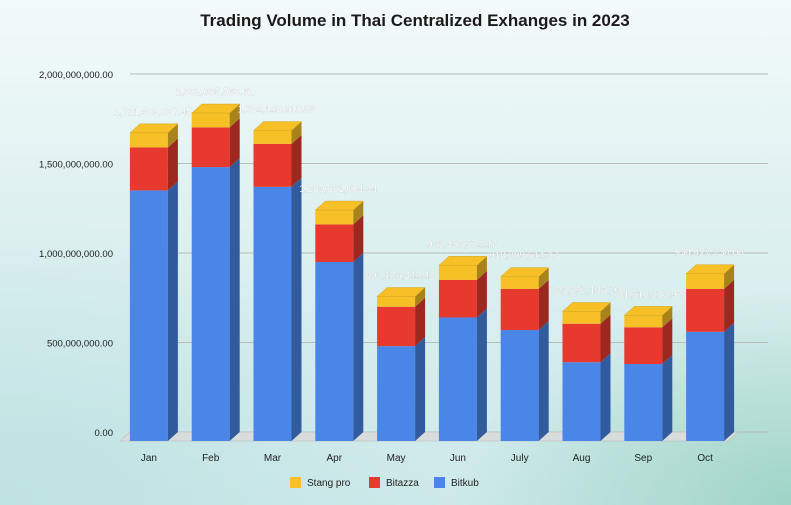 This screenshot has width=791, height=505. I want to click on x-tick-label: Feb, so click(211, 458).